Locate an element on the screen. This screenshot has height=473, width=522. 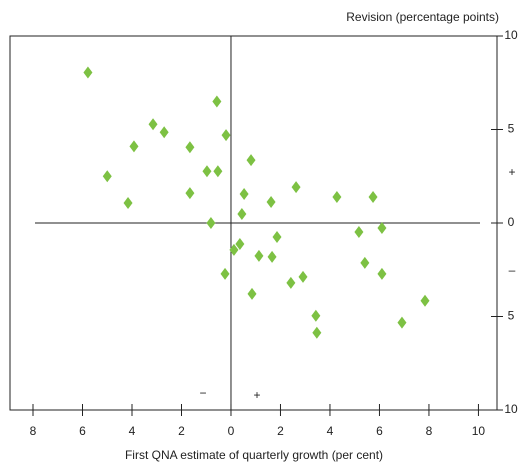
sign-label: − is located at coordinates (202, 393).